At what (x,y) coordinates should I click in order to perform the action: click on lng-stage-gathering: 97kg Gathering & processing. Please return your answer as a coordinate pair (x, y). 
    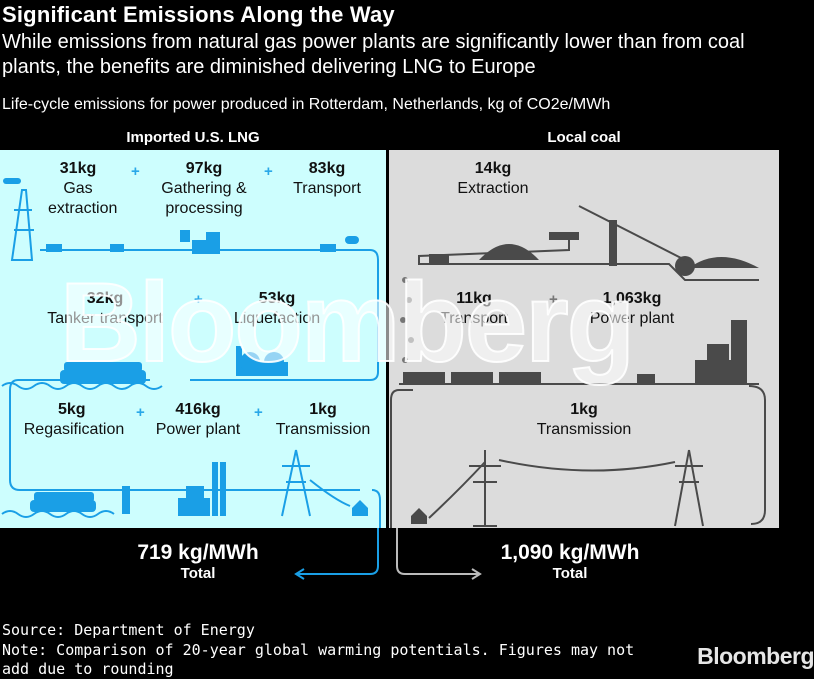
    Looking at the image, I should click on (204, 189).